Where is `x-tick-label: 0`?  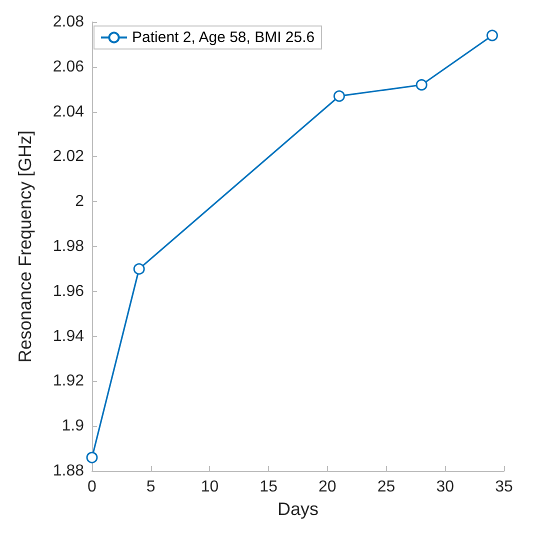 x-tick-label: 0 is located at coordinates (92, 487).